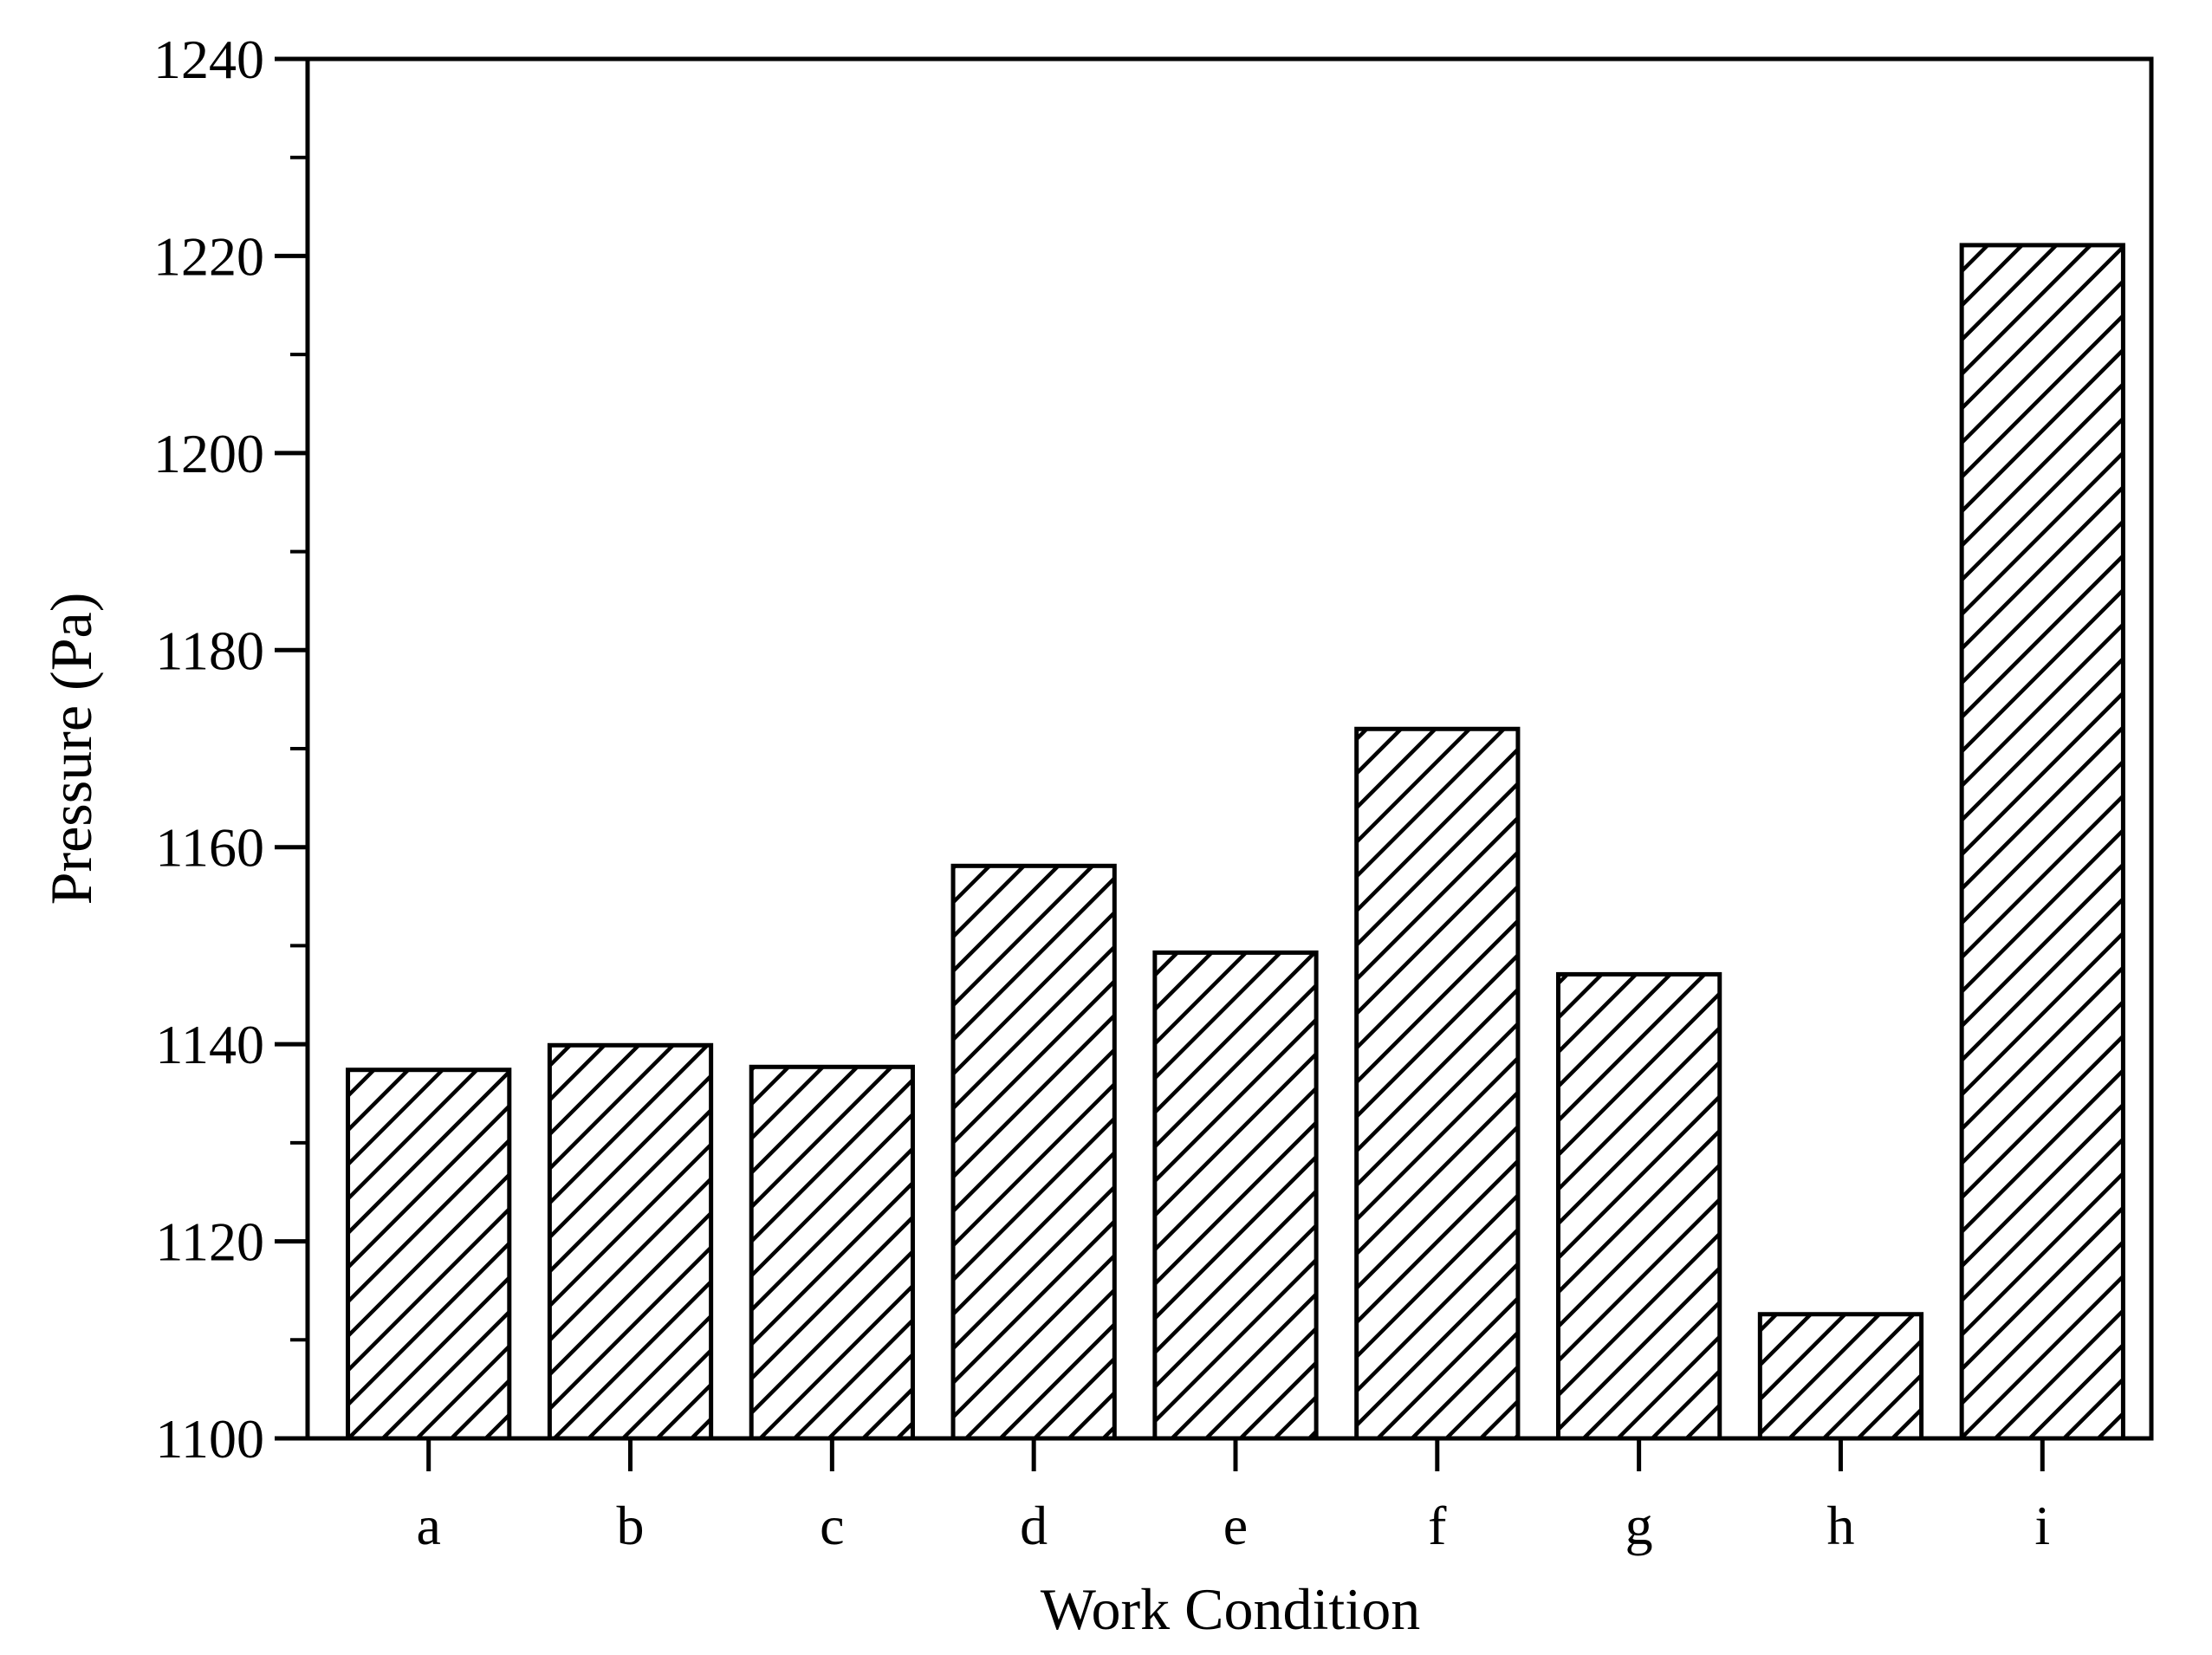 This screenshot has width=2212, height=1655. Describe the element at coordinates (209, 1439) in the screenshot. I see `y-tick-label: 1100` at that location.